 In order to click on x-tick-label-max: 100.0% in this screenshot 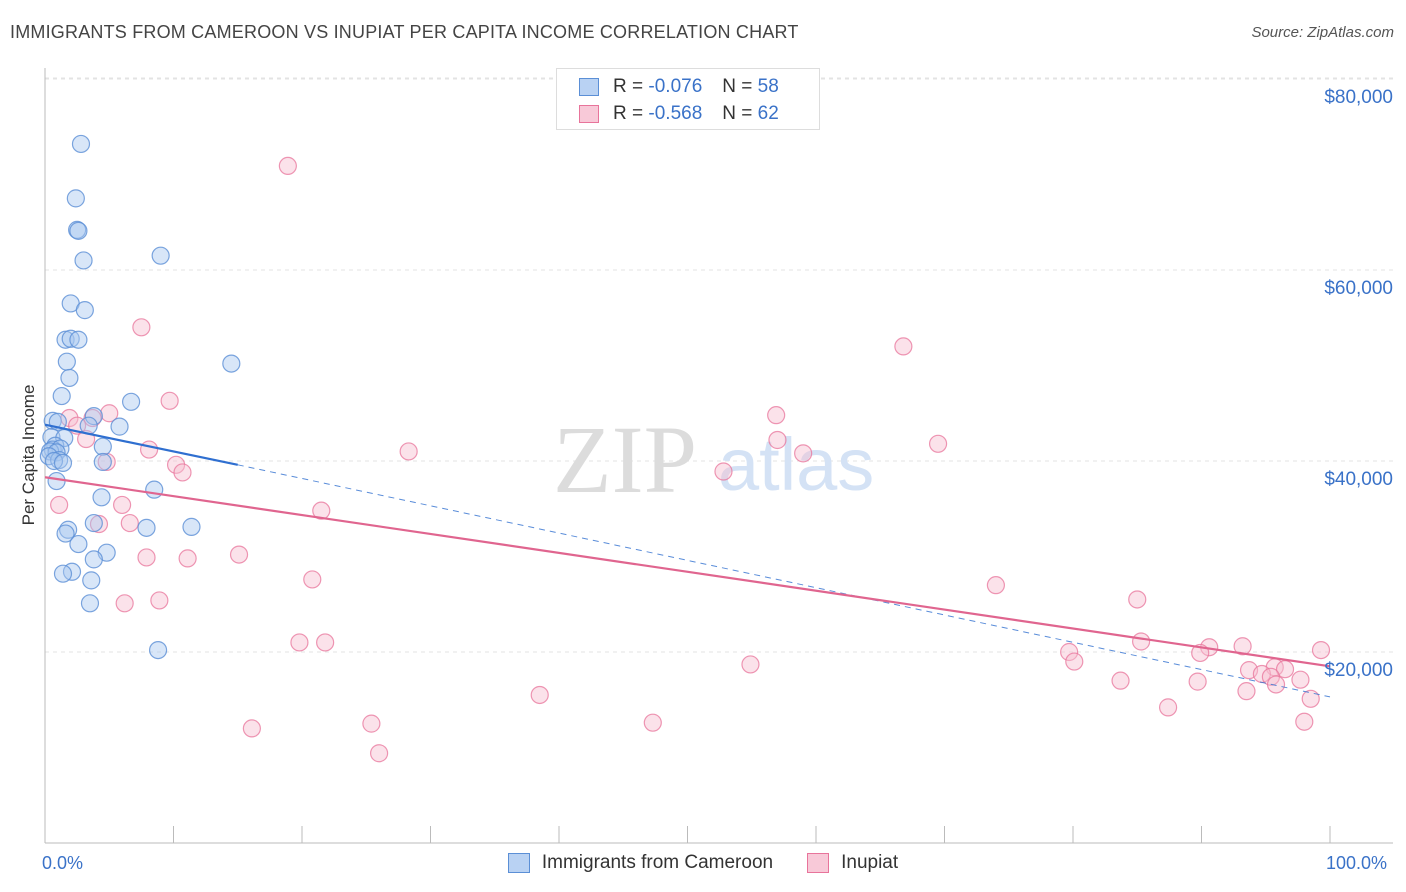, I will do `click(1357, 863)`.